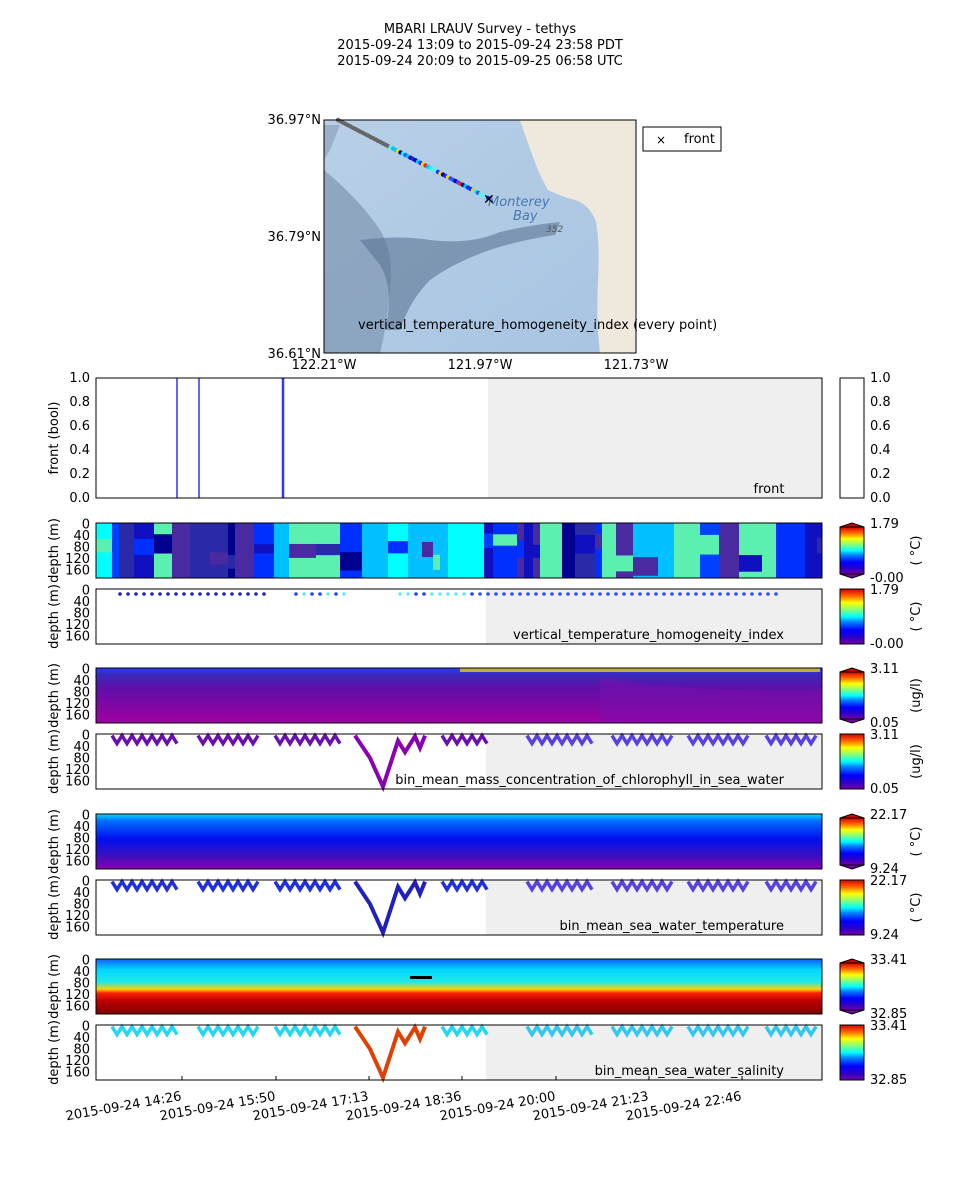  I want to click on field-region, so click(711, 700).